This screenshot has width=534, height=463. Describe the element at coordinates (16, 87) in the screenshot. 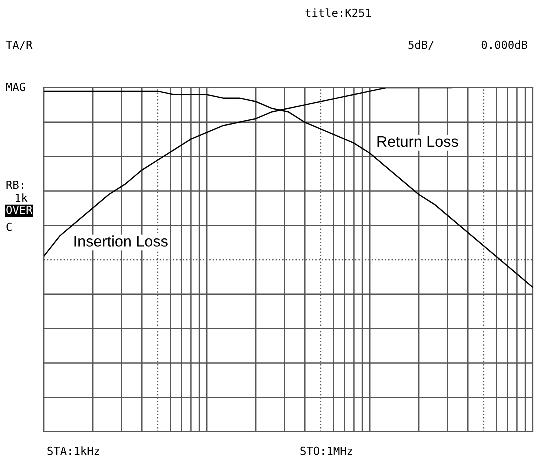

I see `text: MAG` at that location.